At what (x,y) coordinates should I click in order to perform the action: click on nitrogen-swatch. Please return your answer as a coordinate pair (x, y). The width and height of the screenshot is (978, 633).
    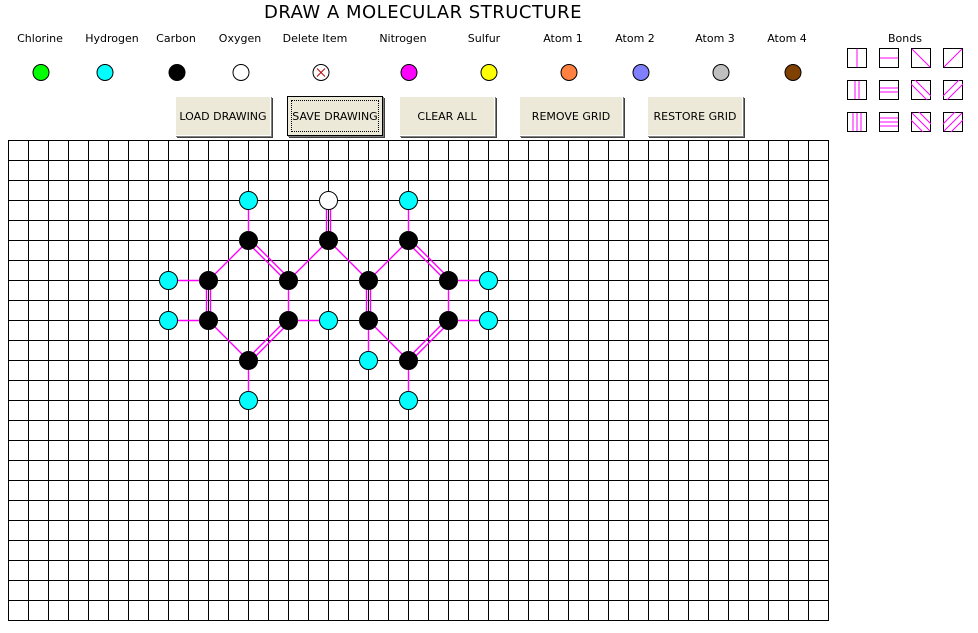
    Looking at the image, I should click on (409, 72).